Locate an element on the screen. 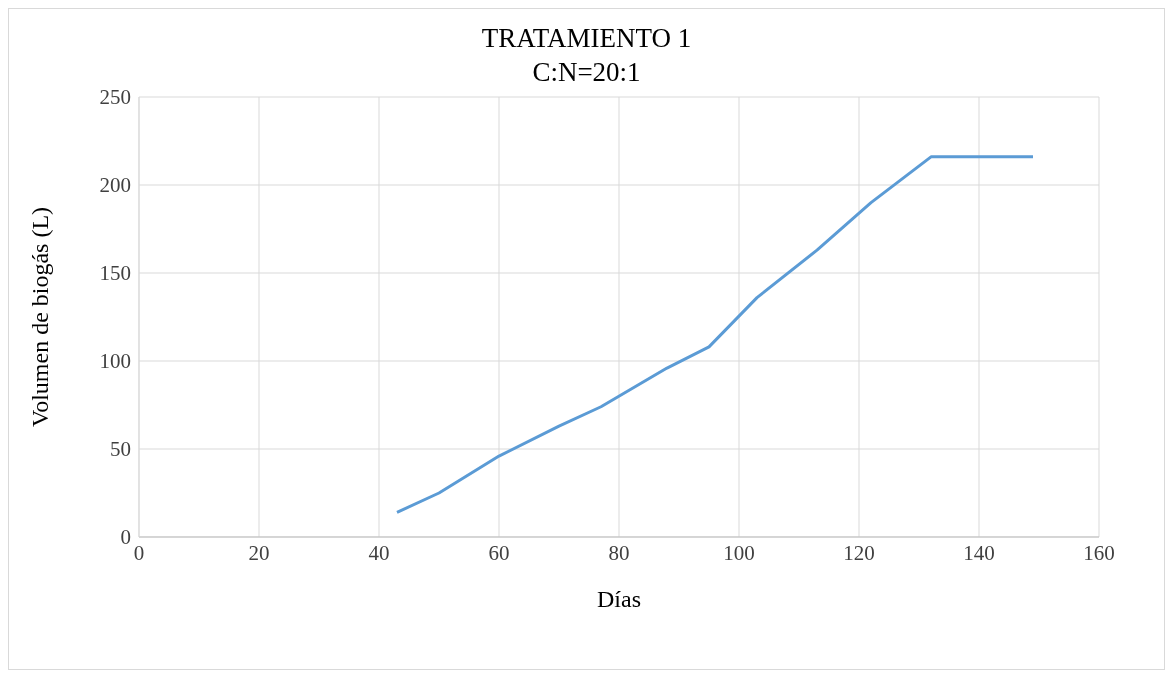 The width and height of the screenshot is (1175, 681). chart-title: TRATAMIENTO 1 is located at coordinates (586, 38).